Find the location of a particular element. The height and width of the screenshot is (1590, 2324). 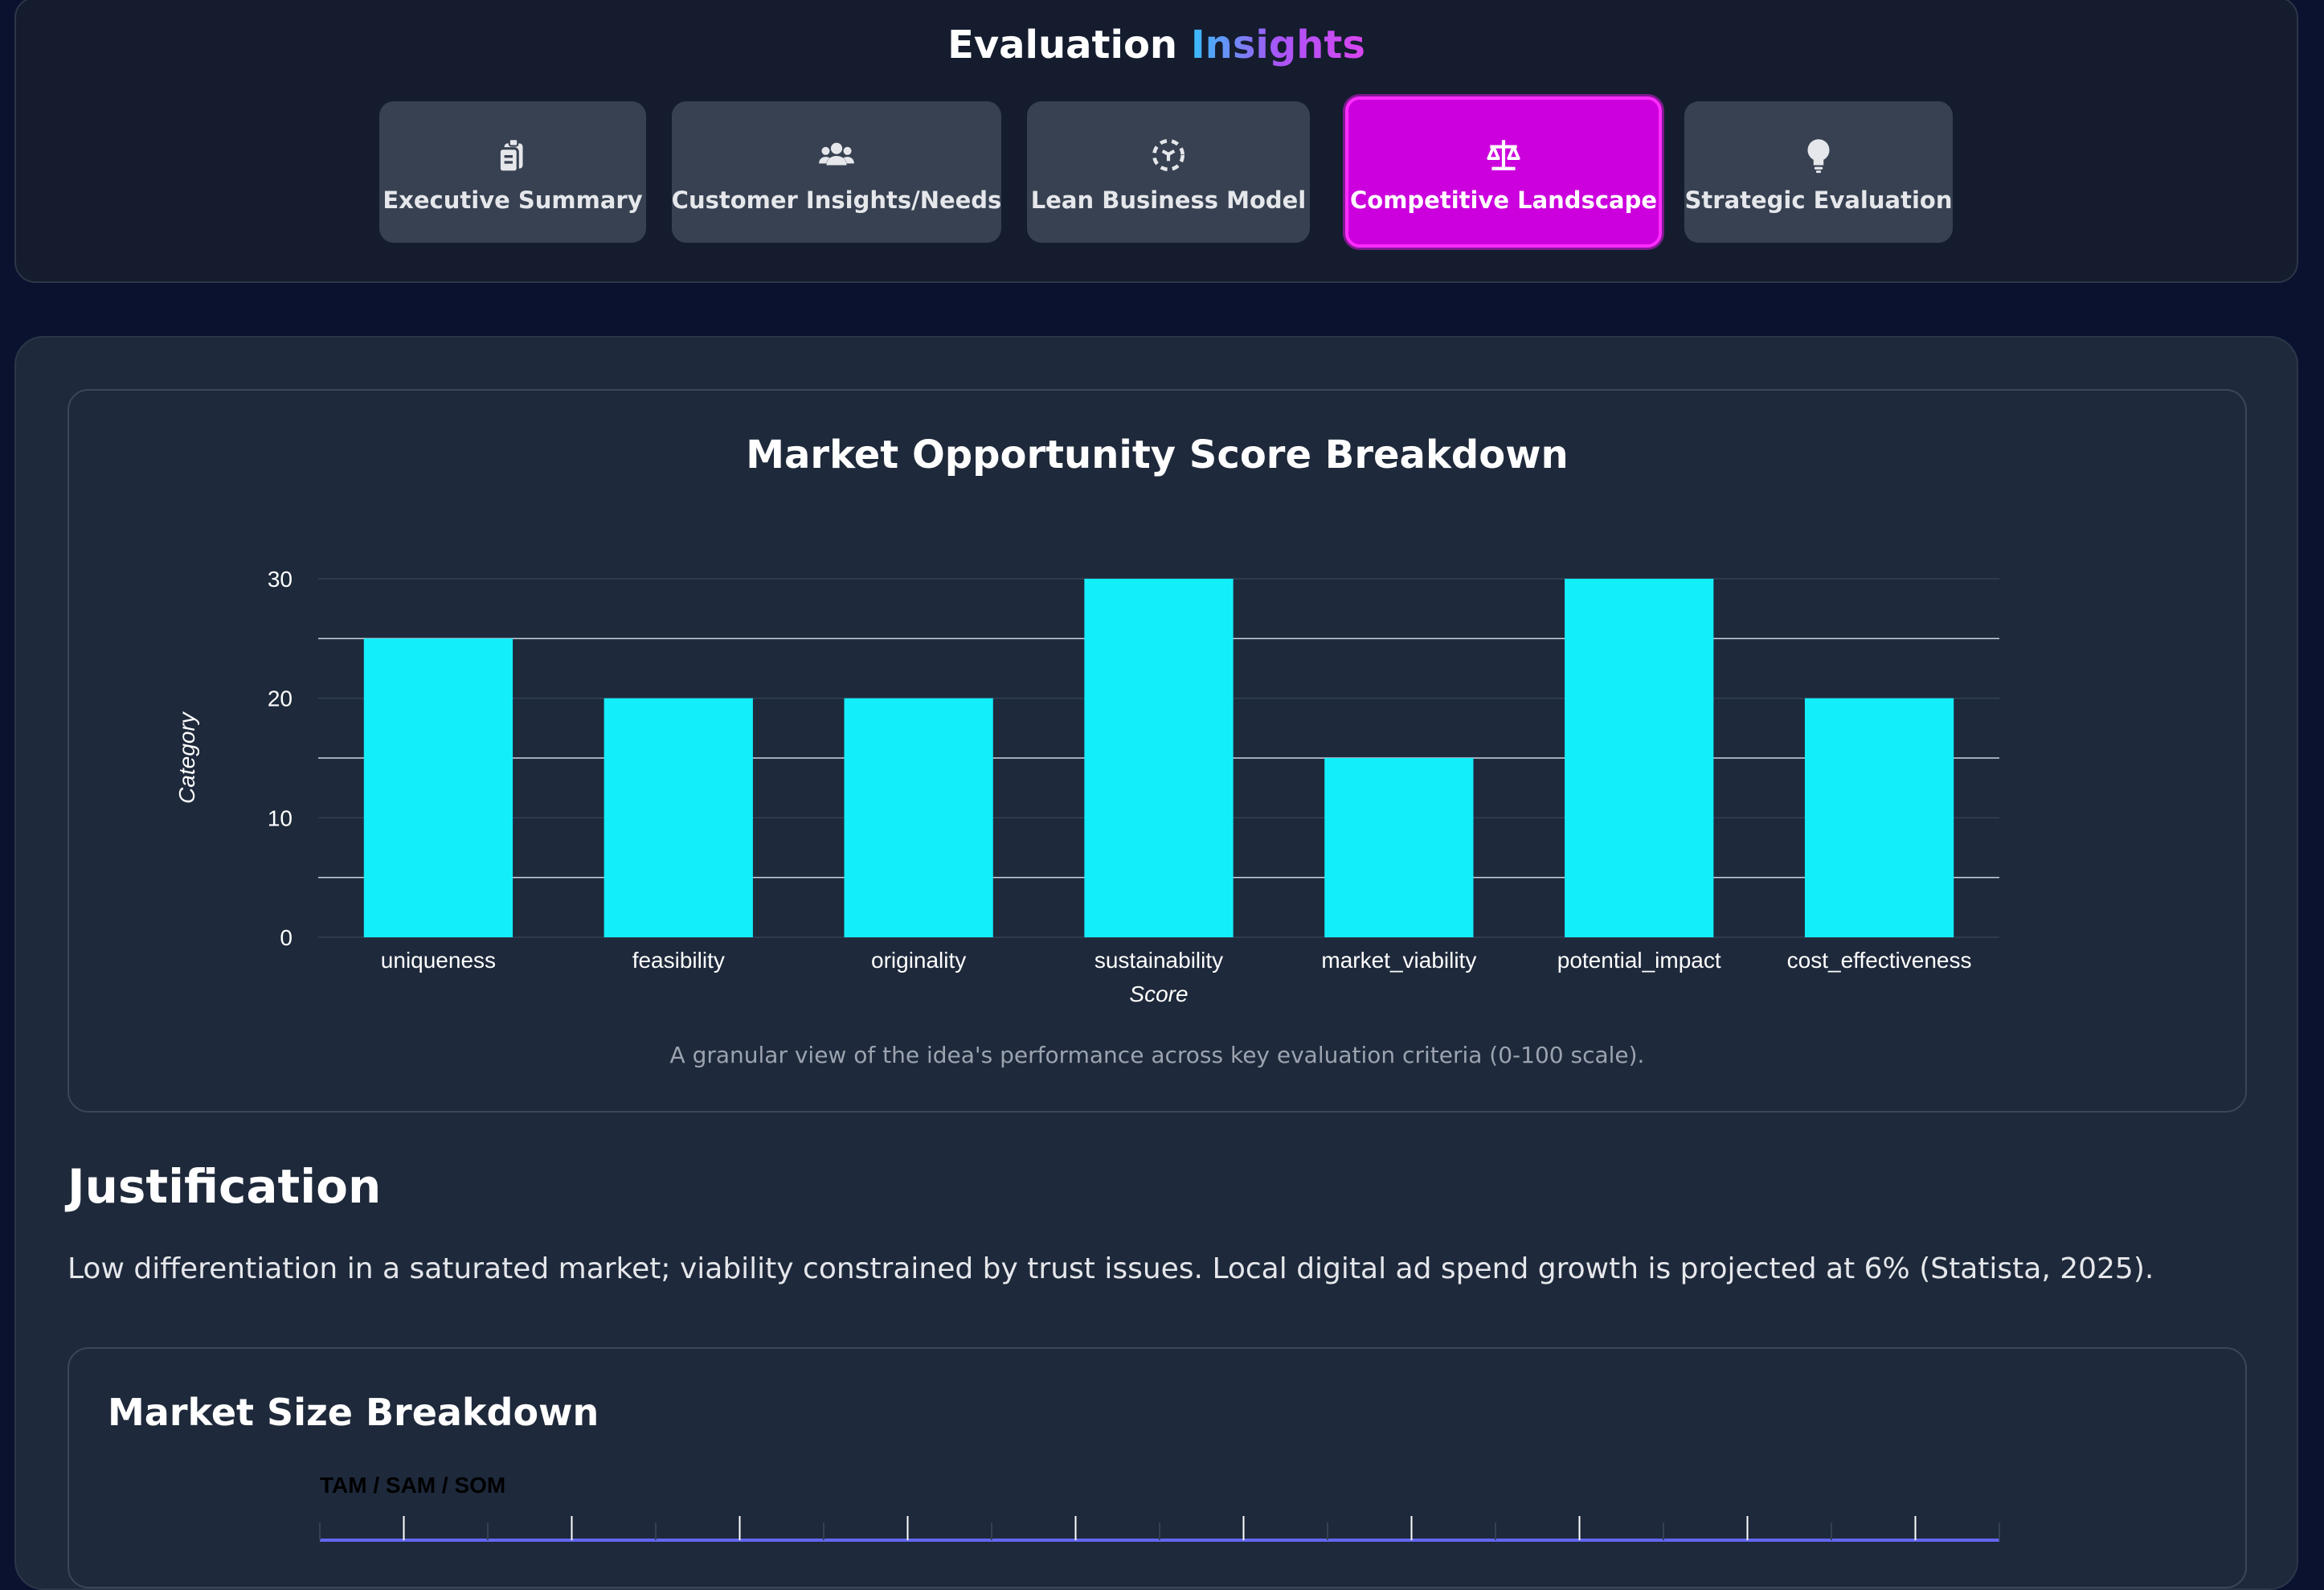

tab-label: Customer Insights/Needs is located at coordinates (836, 200).